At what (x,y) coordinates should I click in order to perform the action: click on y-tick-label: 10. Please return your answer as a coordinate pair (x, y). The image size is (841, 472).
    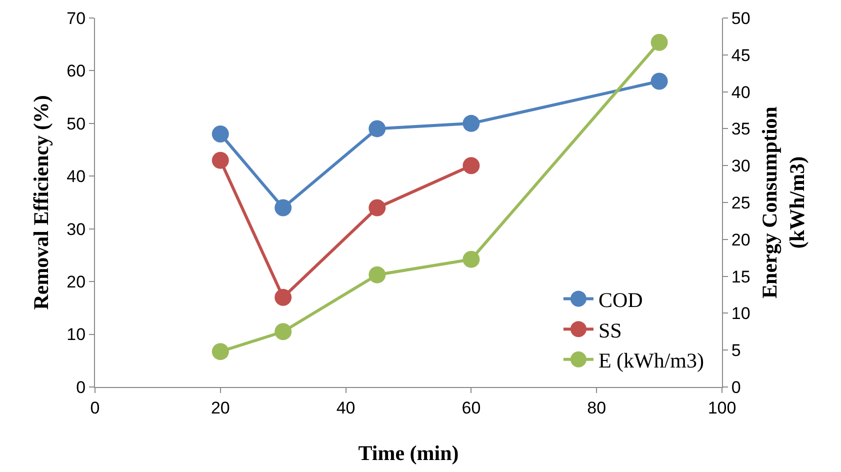
    Looking at the image, I should click on (76, 334).